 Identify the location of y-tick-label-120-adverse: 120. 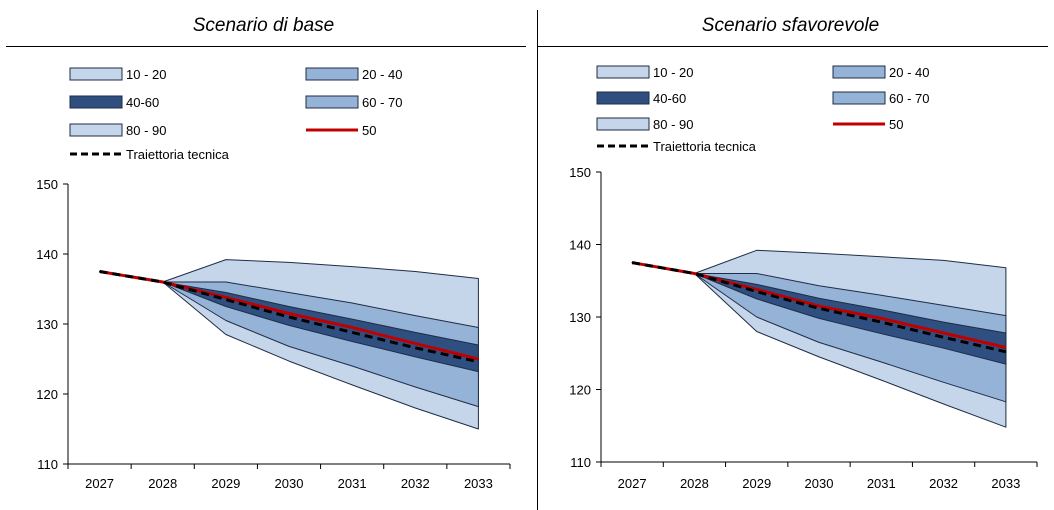
(580, 390).